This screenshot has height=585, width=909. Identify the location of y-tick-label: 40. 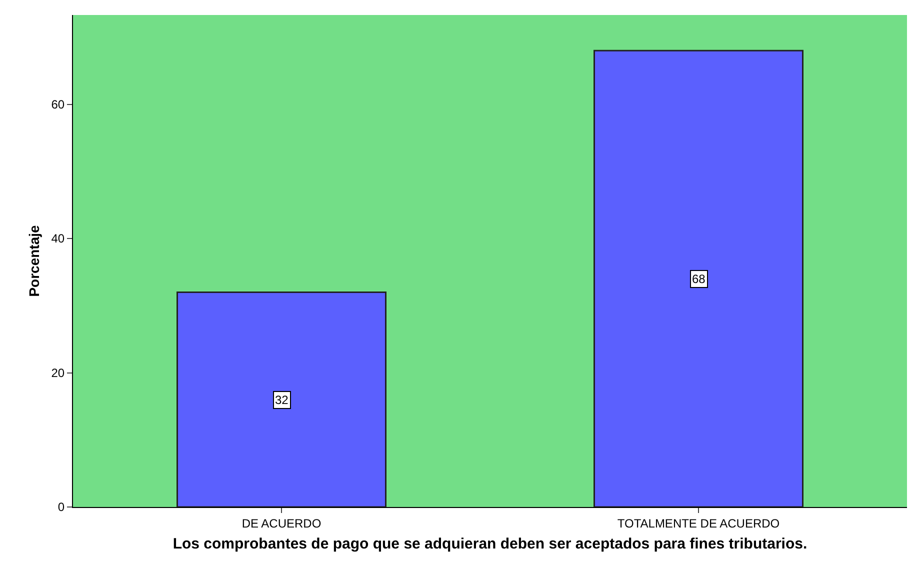
(58, 239).